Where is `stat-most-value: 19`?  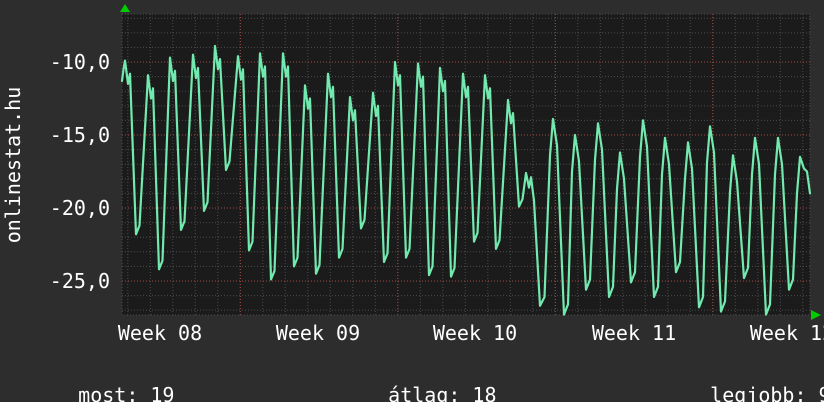 stat-most-value: 19 is located at coordinates (162, 392).